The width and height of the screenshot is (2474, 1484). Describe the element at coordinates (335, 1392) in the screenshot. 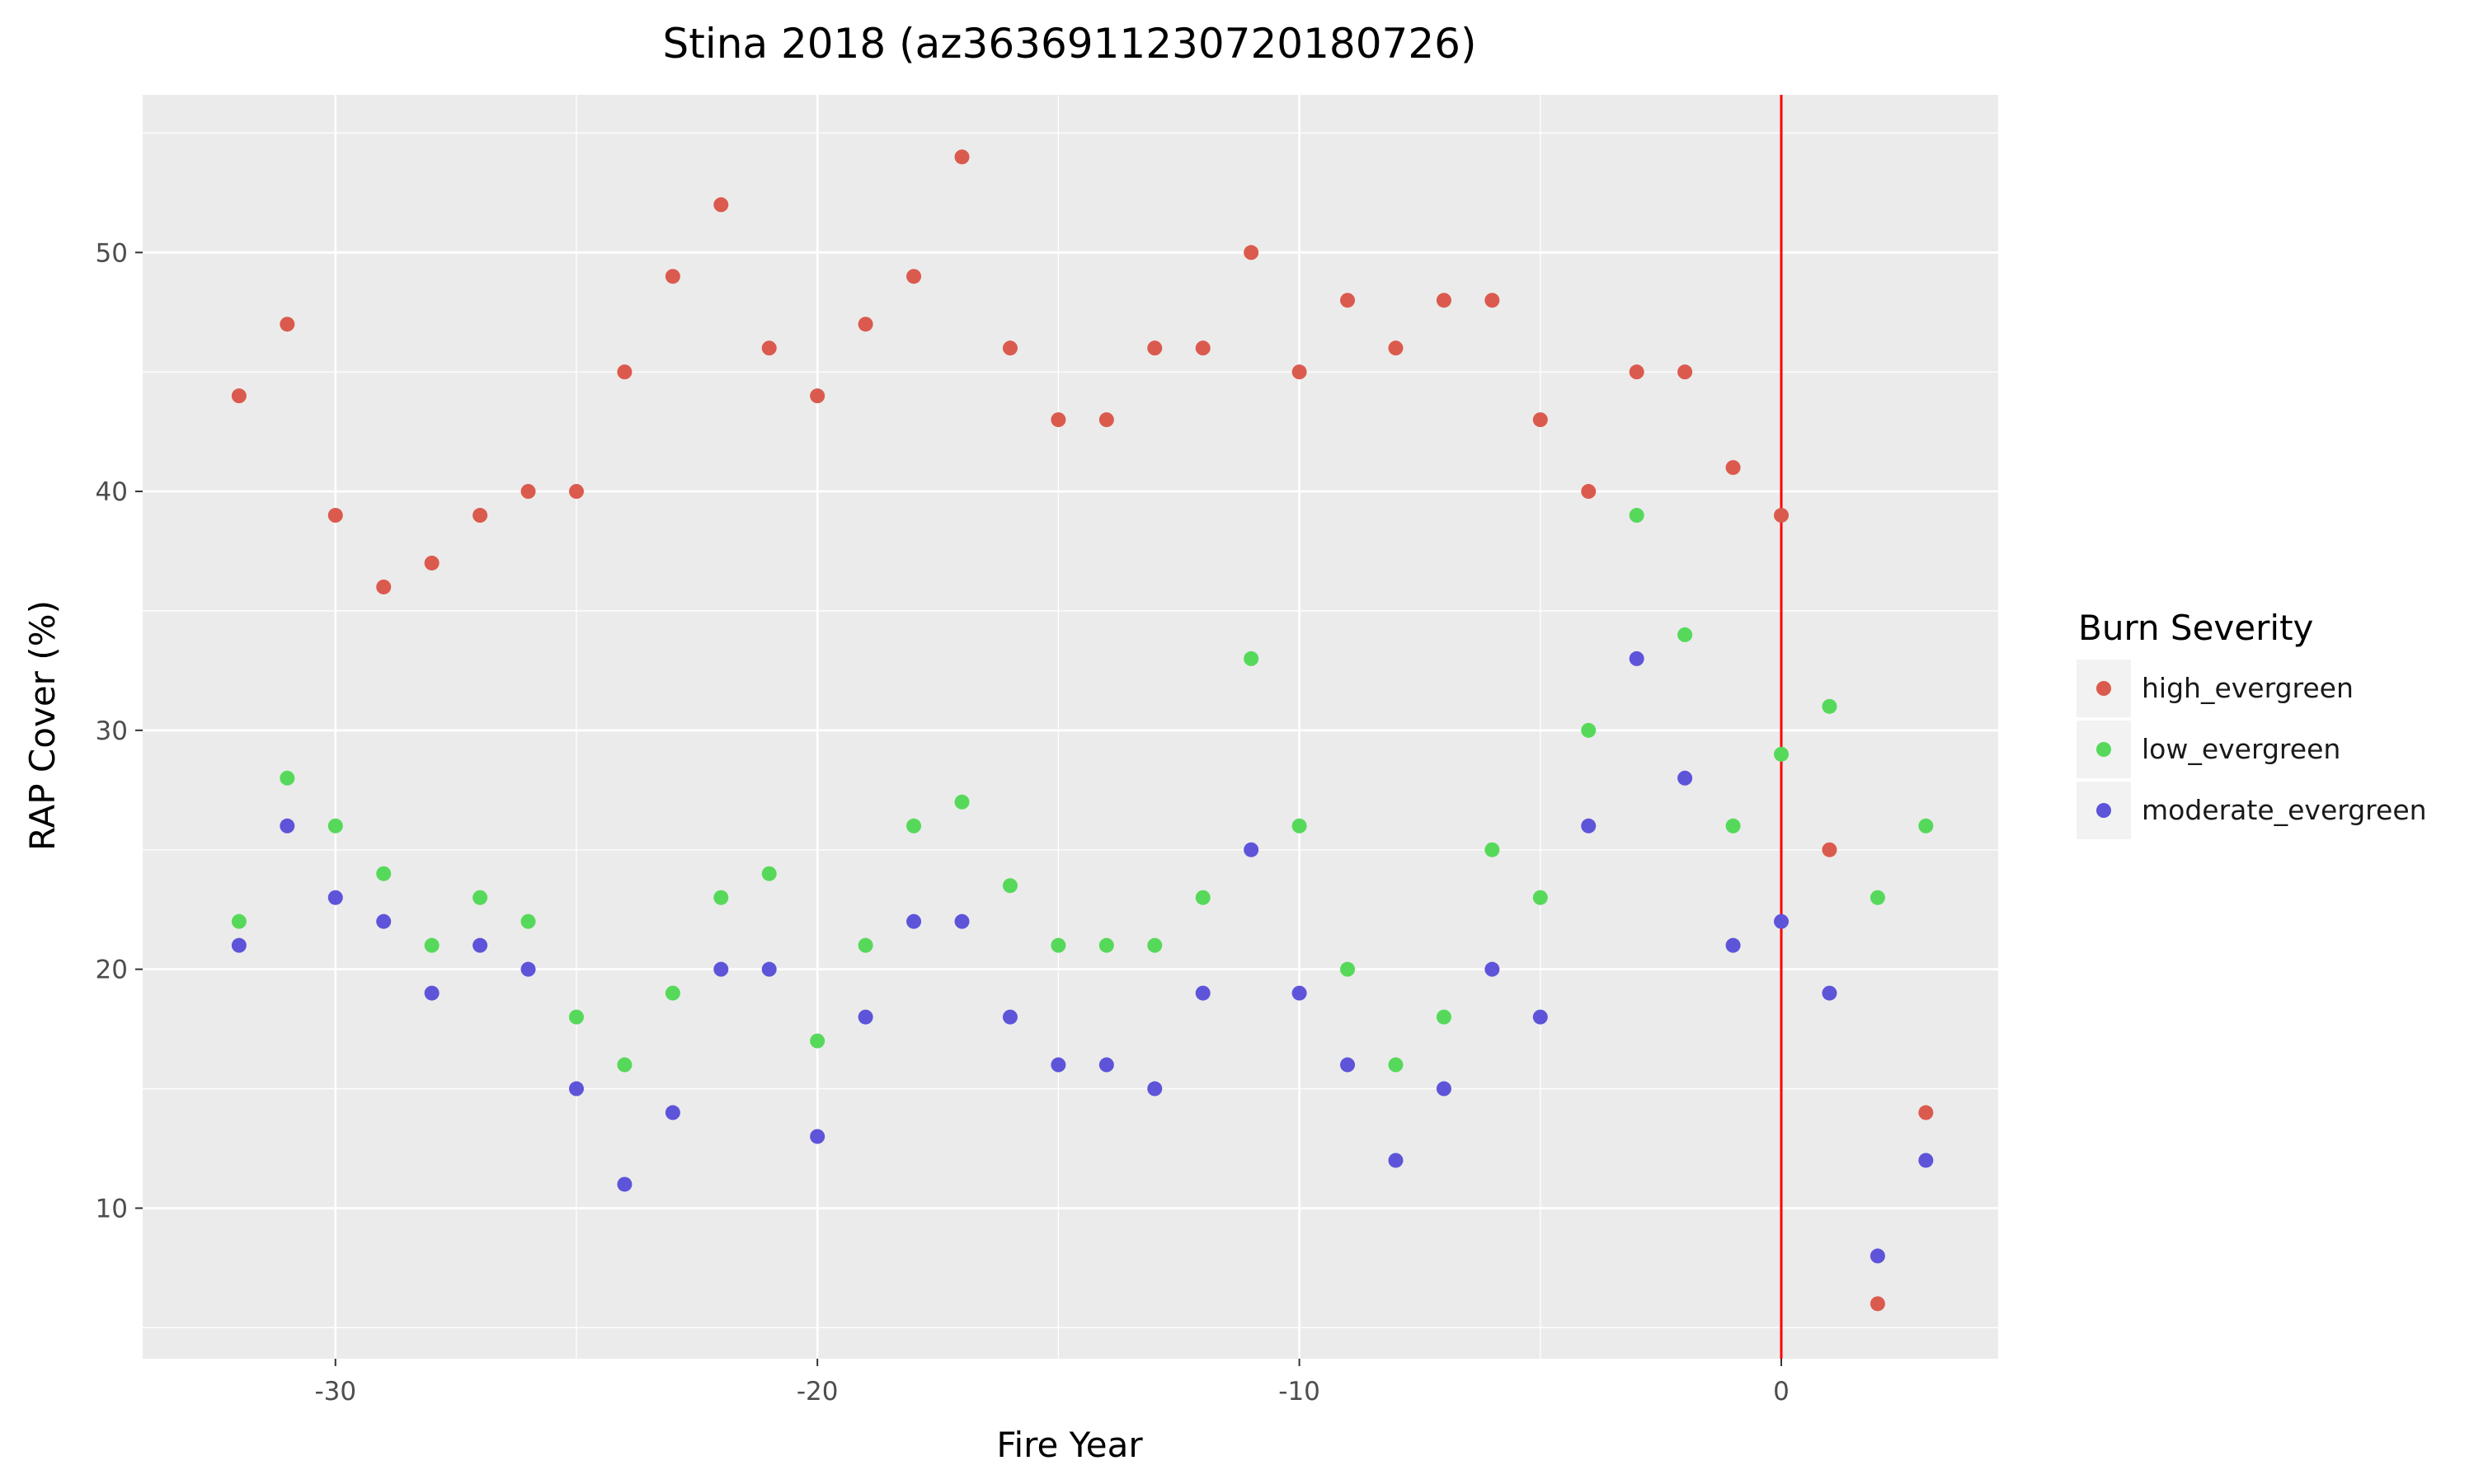

I see `x-tick-label: -30` at that location.